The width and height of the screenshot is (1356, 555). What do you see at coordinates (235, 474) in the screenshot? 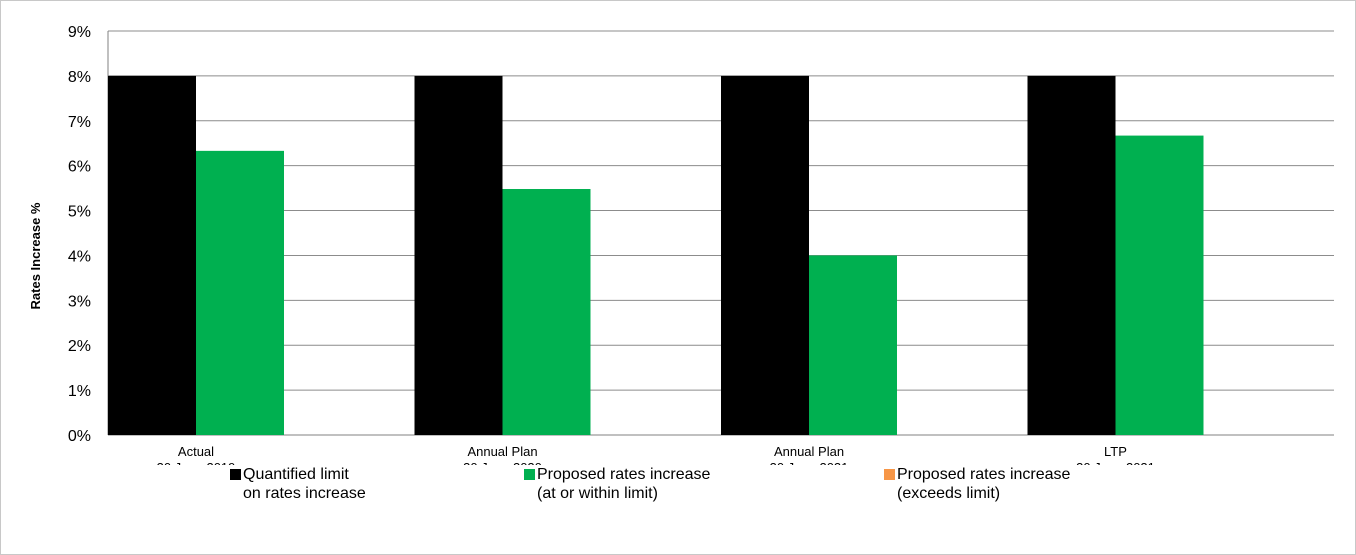
I see `legend-swatch-limit` at bounding box center [235, 474].